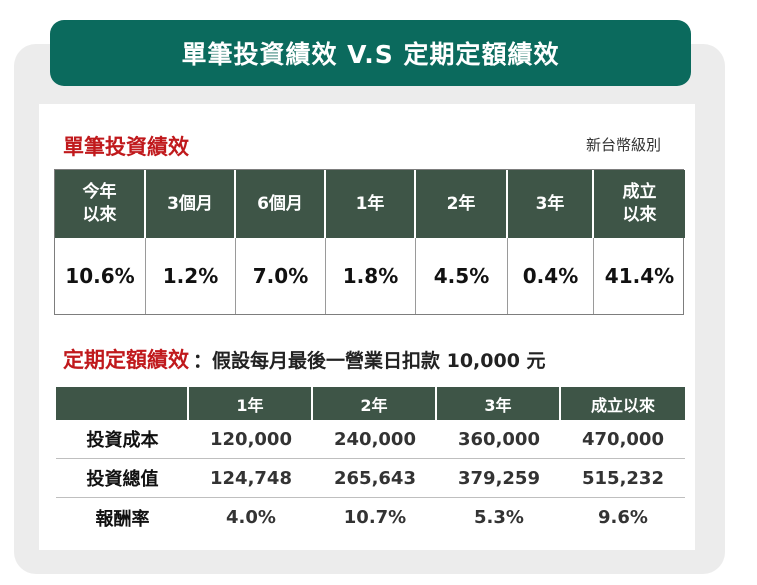  What do you see at coordinates (191, 276) in the screenshot?
I see `return-value: 1.2%` at bounding box center [191, 276].